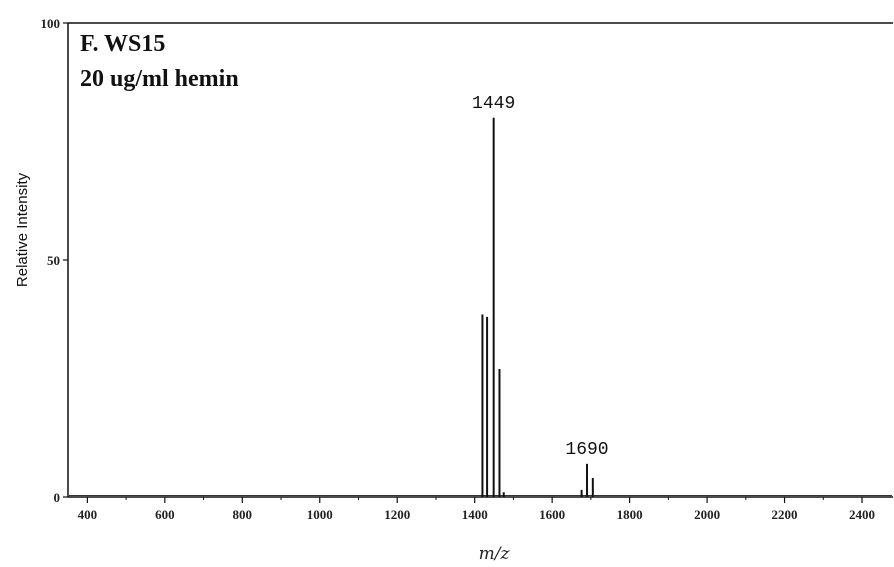 This screenshot has height=567, width=894. Describe the element at coordinates (862, 514) in the screenshot. I see `x-tick-label: 2400` at that location.